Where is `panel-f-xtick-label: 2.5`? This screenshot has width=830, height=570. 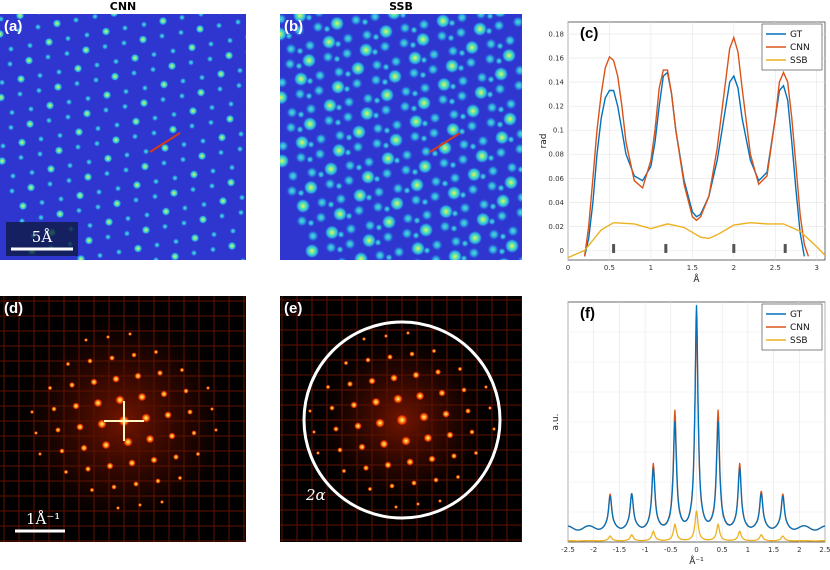 panel-f-xtick-label: 2.5 is located at coordinates (824, 550).